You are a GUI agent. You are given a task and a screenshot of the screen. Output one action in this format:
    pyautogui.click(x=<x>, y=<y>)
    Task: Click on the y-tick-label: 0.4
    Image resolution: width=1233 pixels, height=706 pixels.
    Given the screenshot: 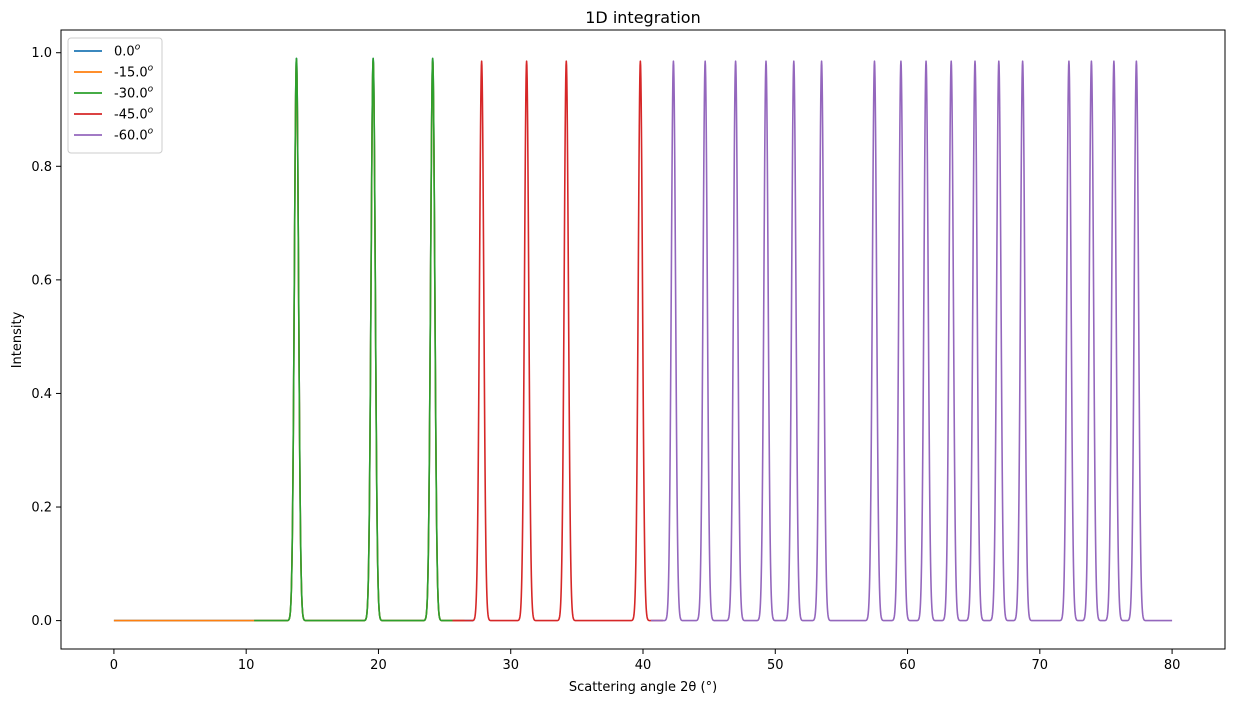 What is the action you would take?
    pyautogui.click(x=41, y=394)
    